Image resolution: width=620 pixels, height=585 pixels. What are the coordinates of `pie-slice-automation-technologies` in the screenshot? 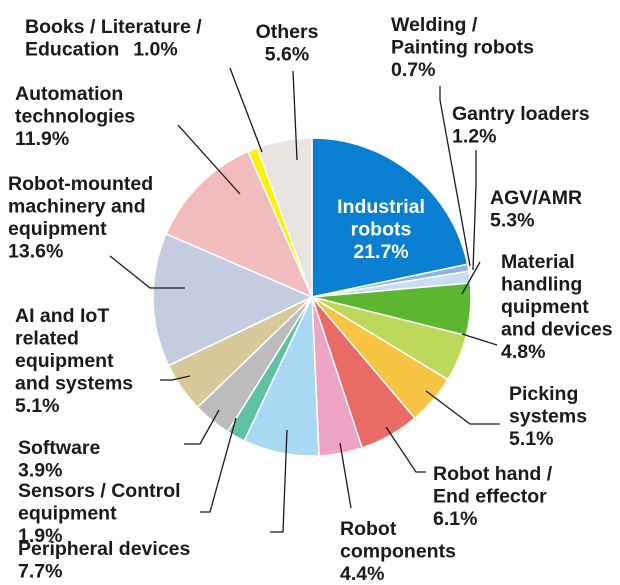 It's located at (239, 224).